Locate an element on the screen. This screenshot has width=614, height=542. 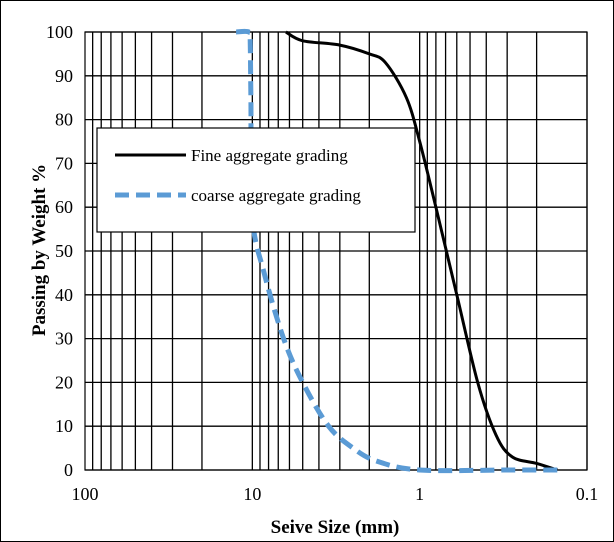
x-axis-title: Seive Size (mm) is located at coordinates (335, 527).